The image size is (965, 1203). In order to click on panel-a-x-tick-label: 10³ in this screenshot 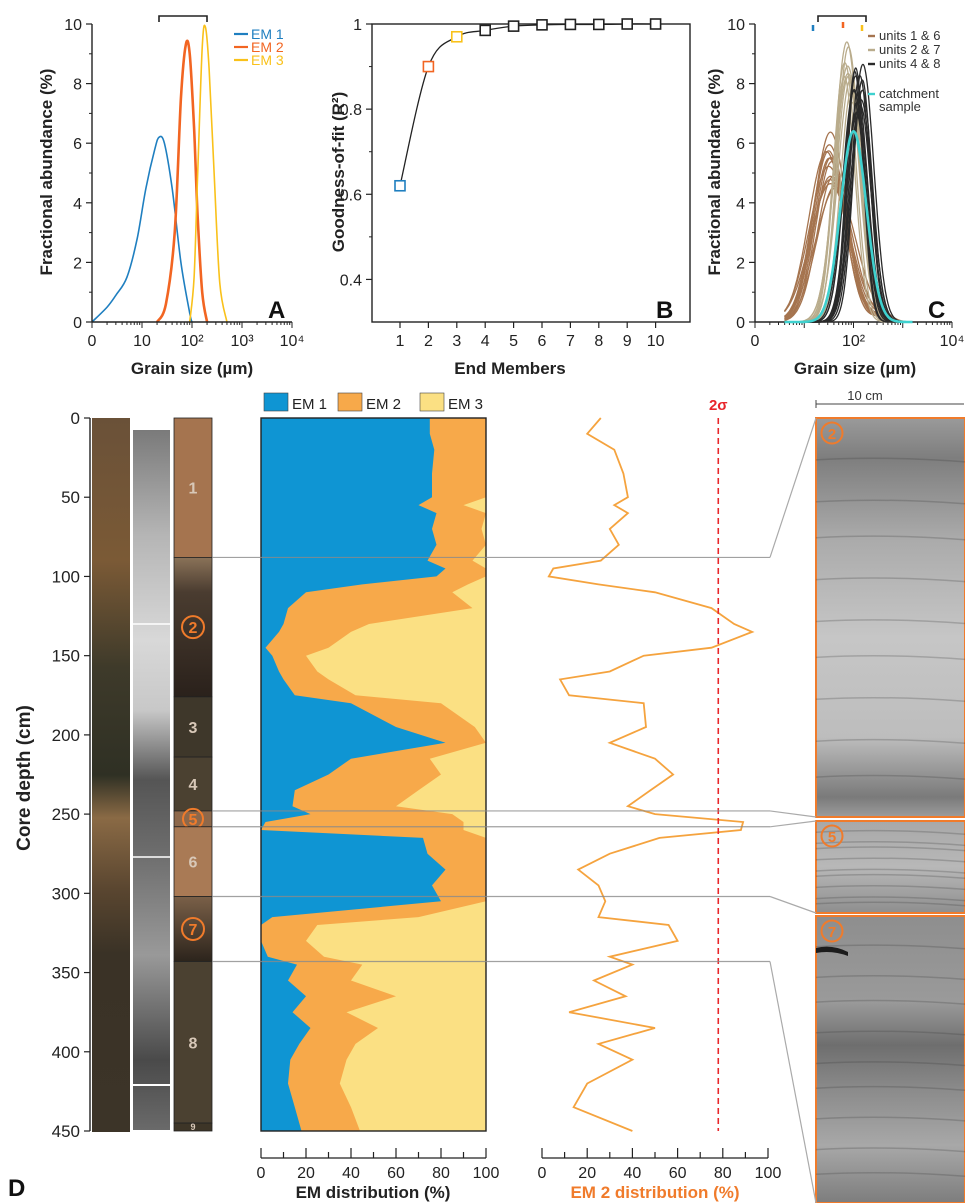, I will do `click(242, 341)`.